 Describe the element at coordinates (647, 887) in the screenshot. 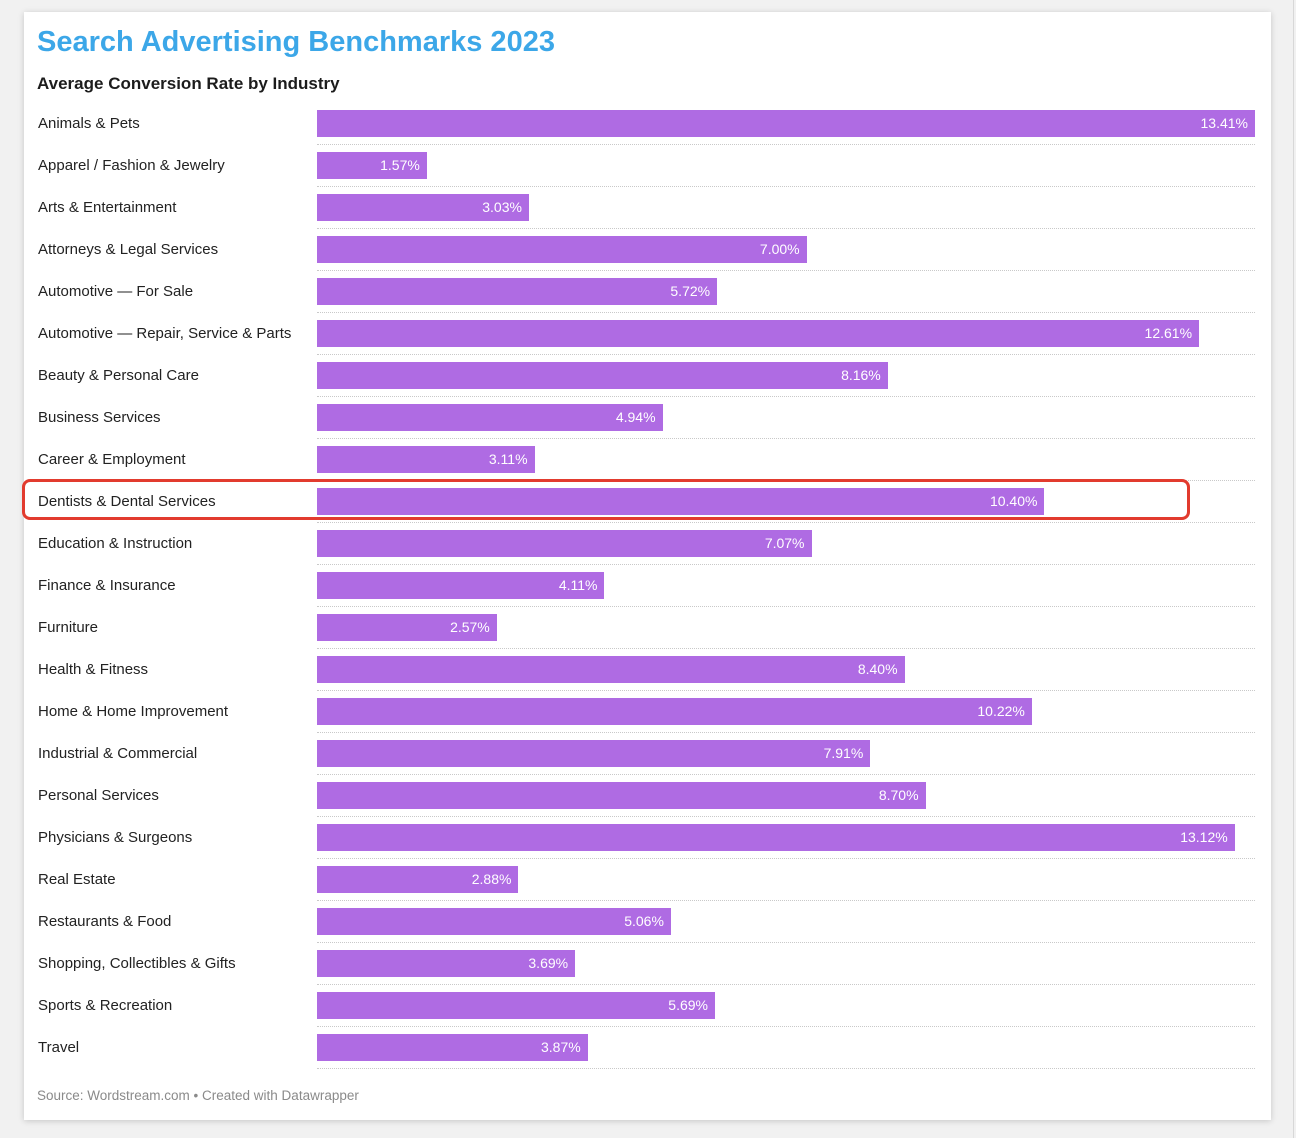

I see `bar-row: Real Estate 2.88%` at that location.